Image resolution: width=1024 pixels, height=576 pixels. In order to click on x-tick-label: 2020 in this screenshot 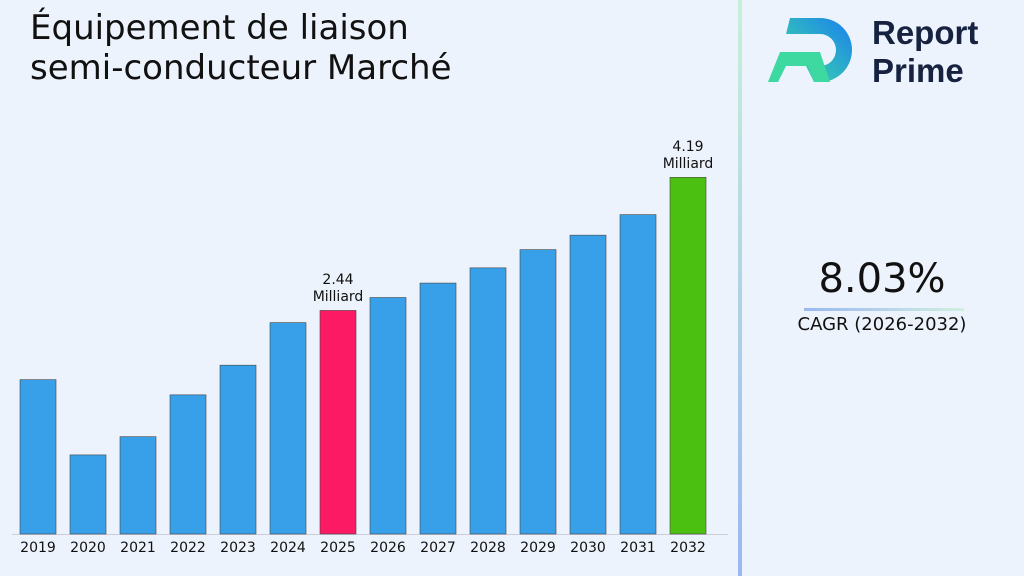, I will do `click(88, 548)`.